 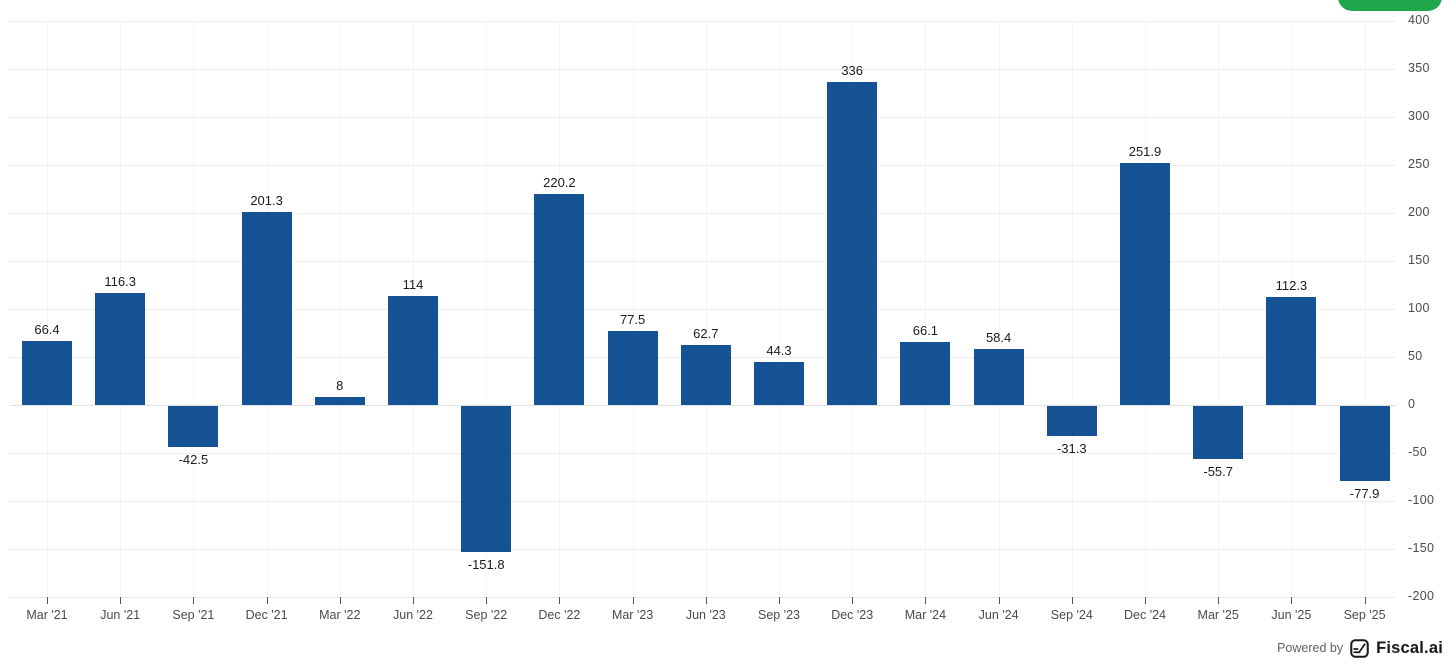 What do you see at coordinates (340, 615) in the screenshot?
I see `x-axis-label: Mar '22` at bounding box center [340, 615].